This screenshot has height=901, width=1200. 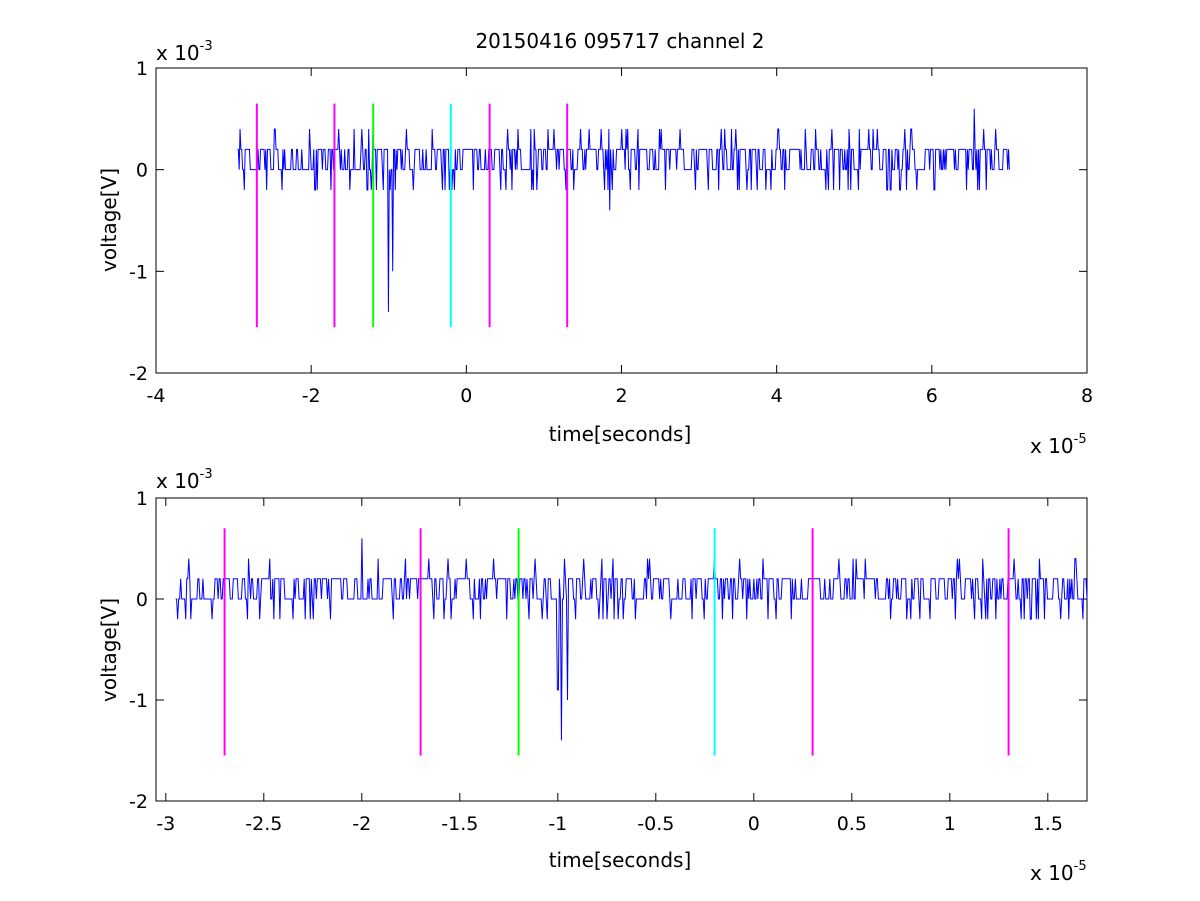 I want to click on bottom-x-tick-label: -1.5, so click(x=459, y=824).